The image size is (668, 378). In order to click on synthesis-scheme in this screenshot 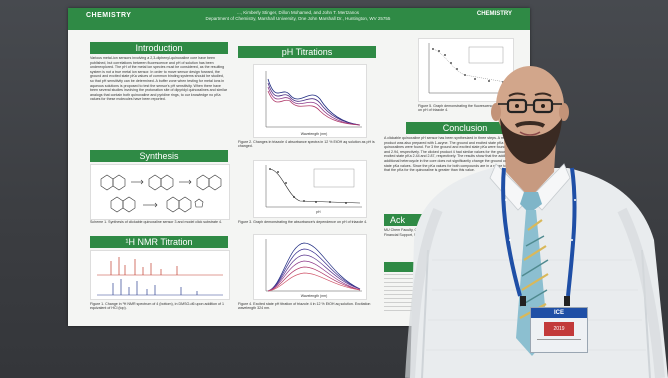, I will do `click(160, 192)`.